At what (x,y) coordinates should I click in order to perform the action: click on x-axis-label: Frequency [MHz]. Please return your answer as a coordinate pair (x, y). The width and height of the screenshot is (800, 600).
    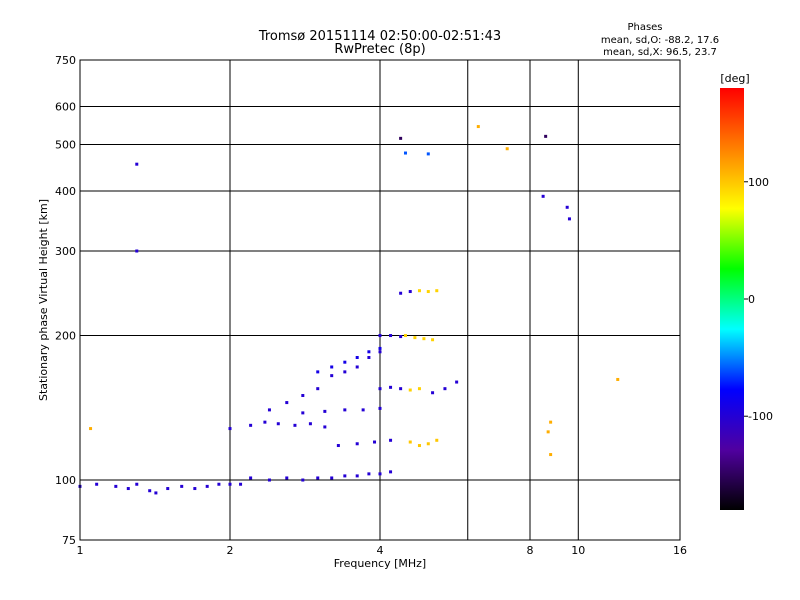
    Looking at the image, I should click on (380, 563).